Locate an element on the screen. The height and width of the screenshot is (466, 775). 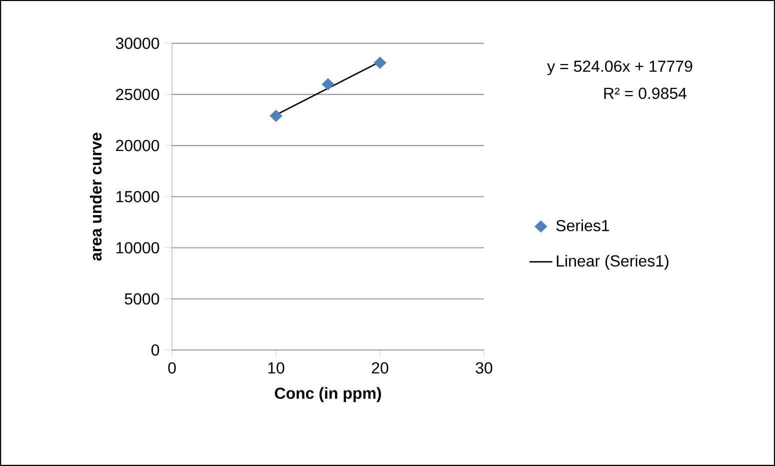
legend-label: Series1 is located at coordinates (583, 226).